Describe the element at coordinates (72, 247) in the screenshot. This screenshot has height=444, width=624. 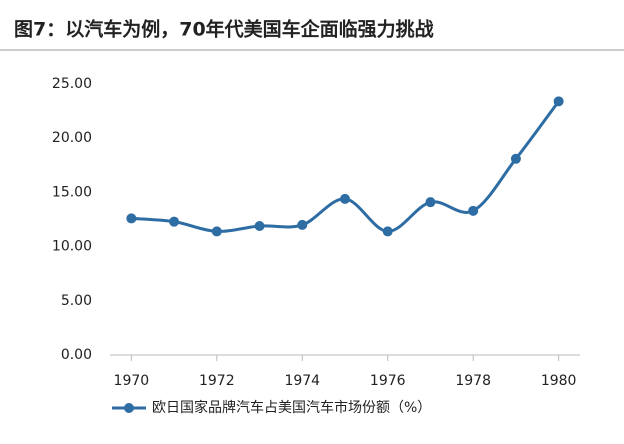
I see `y-tick-label: 10.00` at that location.